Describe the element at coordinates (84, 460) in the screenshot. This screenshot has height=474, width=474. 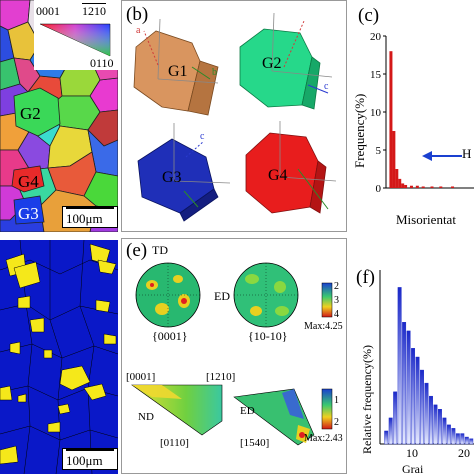
I see `scale-bar-d-label: 100μm` at that location.